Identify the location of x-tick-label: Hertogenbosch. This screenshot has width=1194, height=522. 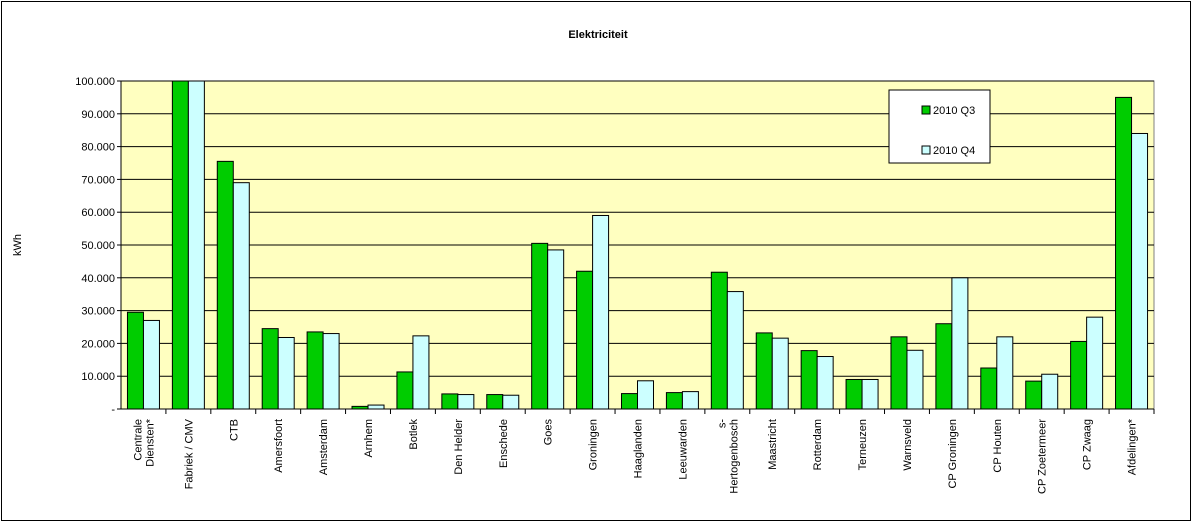
(734, 456).